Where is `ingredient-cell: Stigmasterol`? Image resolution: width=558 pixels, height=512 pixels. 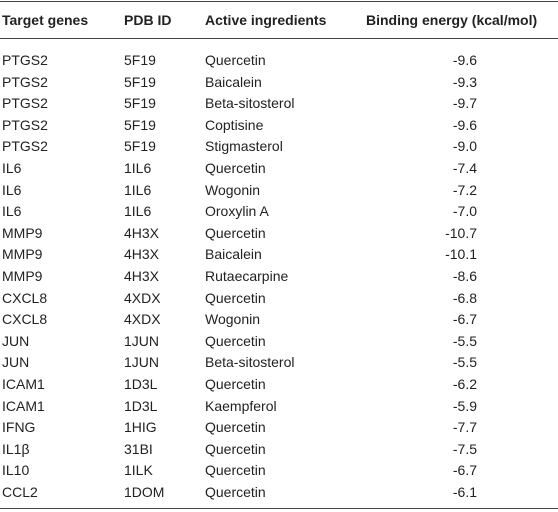 ingredient-cell: Stigmasterol is located at coordinates (244, 146).